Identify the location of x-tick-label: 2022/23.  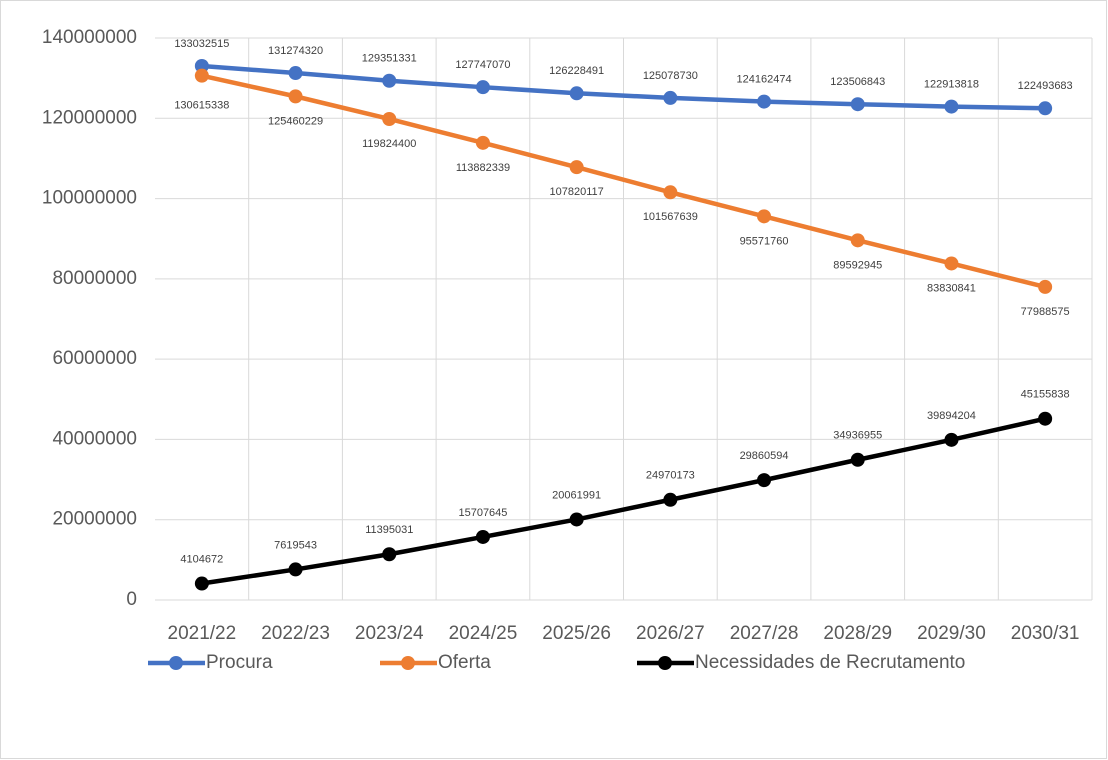
(295, 633).